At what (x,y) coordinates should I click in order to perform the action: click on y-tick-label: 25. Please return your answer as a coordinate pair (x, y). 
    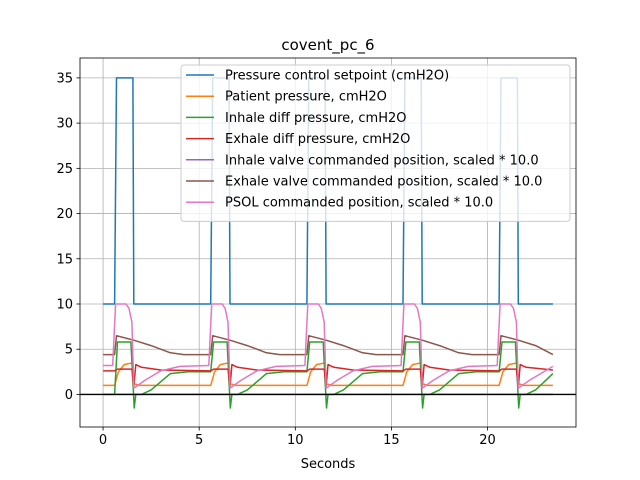
    Looking at the image, I should click on (64, 169).